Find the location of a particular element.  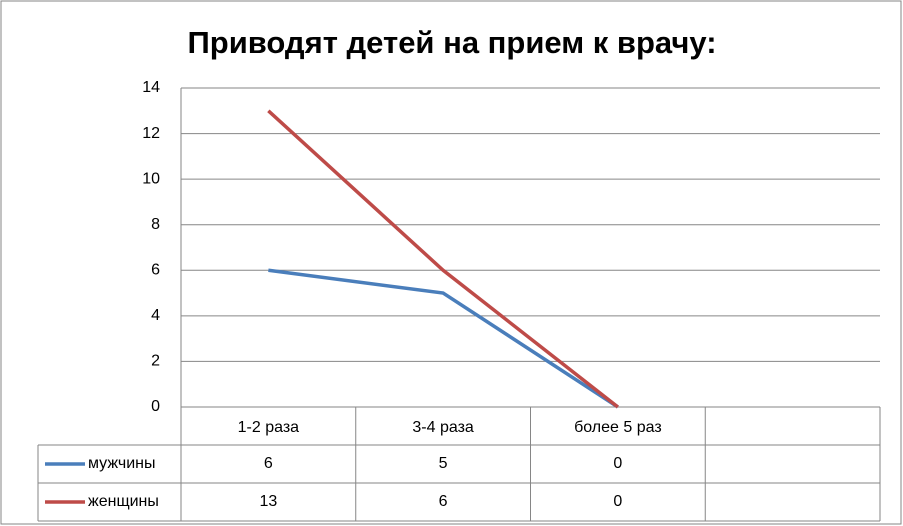

y-tick-label: 14 is located at coordinates (151, 87).